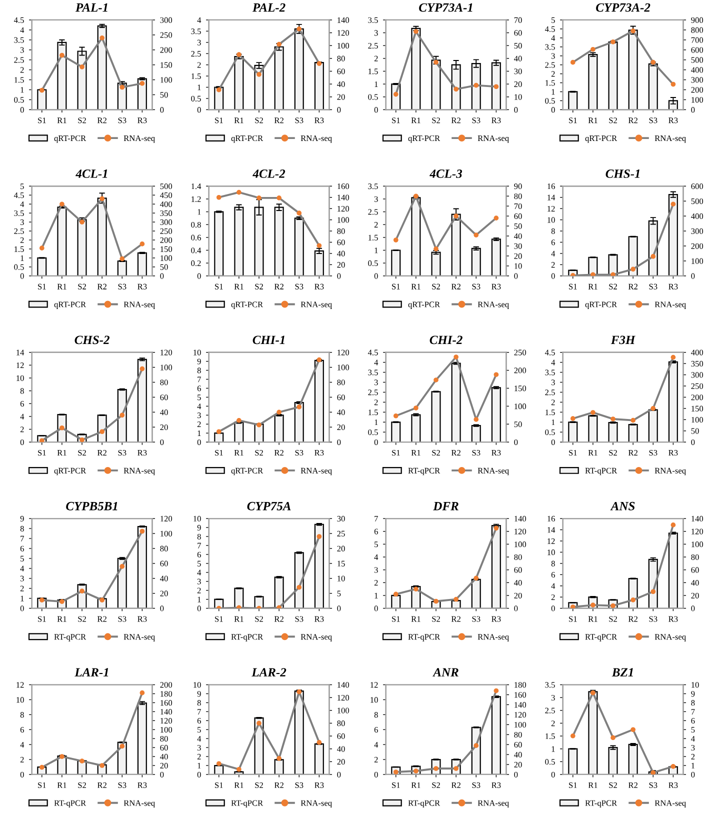  I want to click on y-tick-label: 7, so click(199, 379).